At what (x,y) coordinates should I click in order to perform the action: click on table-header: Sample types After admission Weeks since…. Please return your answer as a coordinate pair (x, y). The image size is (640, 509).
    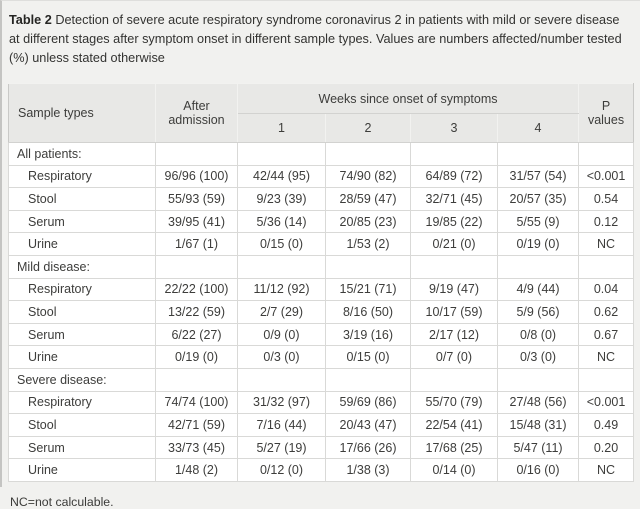
    Looking at the image, I should click on (321, 113).